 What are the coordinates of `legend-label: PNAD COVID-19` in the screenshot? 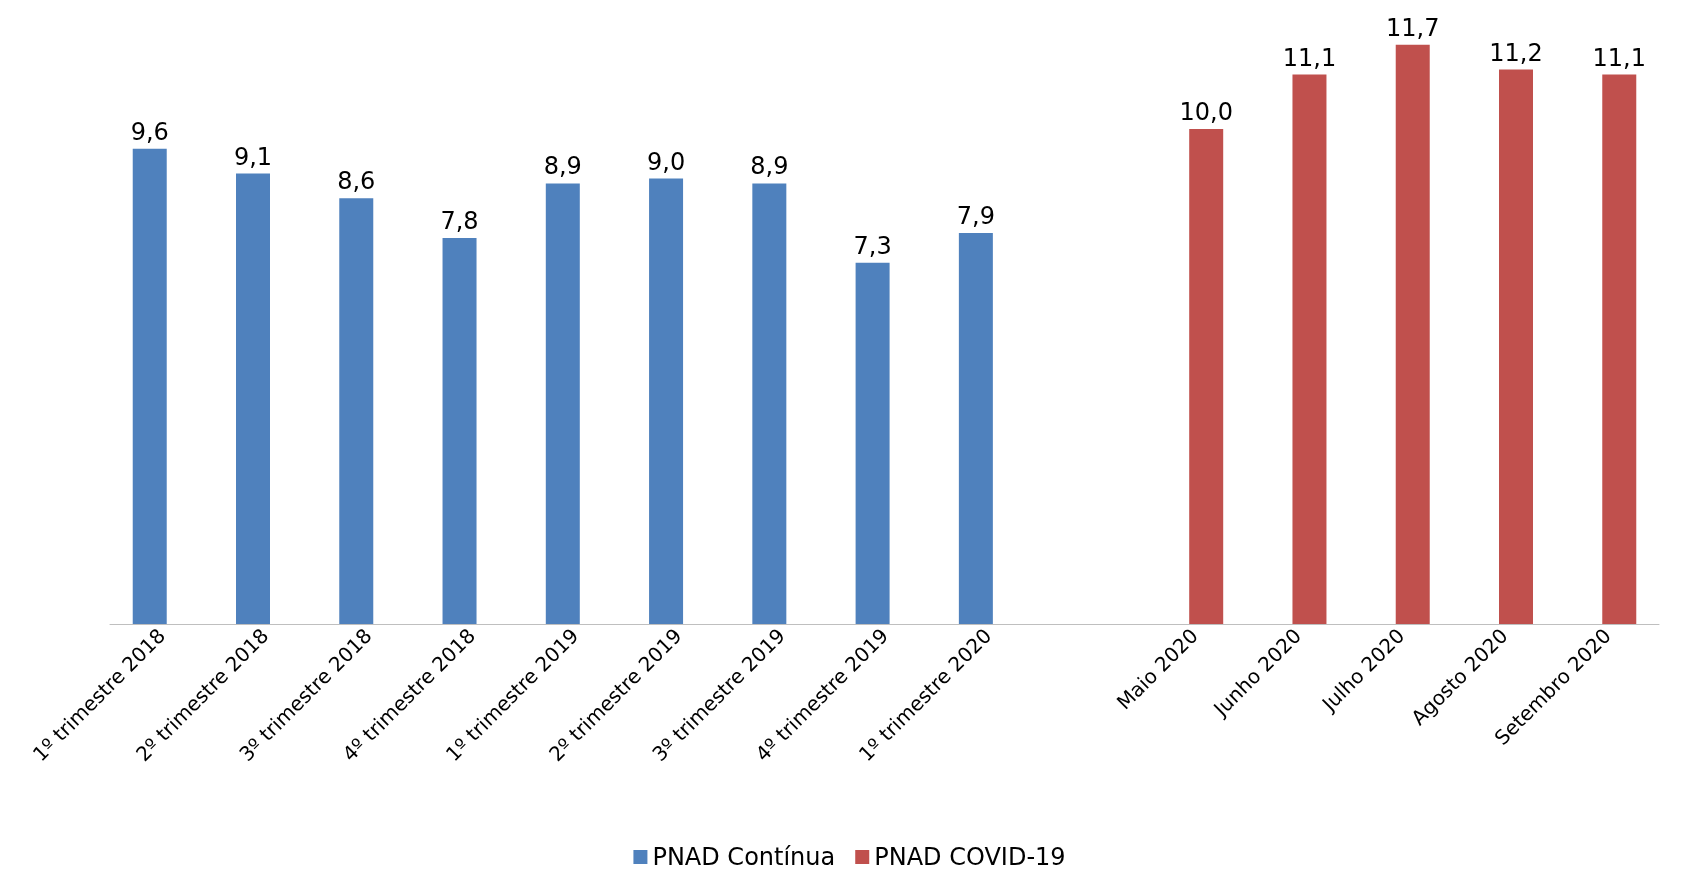 It's located at (970, 857).